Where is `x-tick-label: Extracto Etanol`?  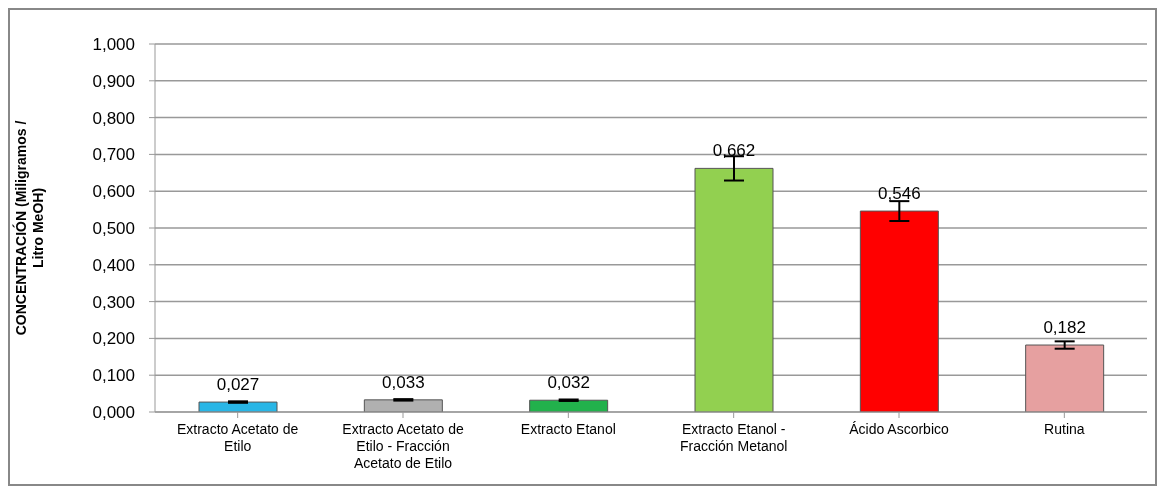 x-tick-label: Extracto Etanol is located at coordinates (568, 429).